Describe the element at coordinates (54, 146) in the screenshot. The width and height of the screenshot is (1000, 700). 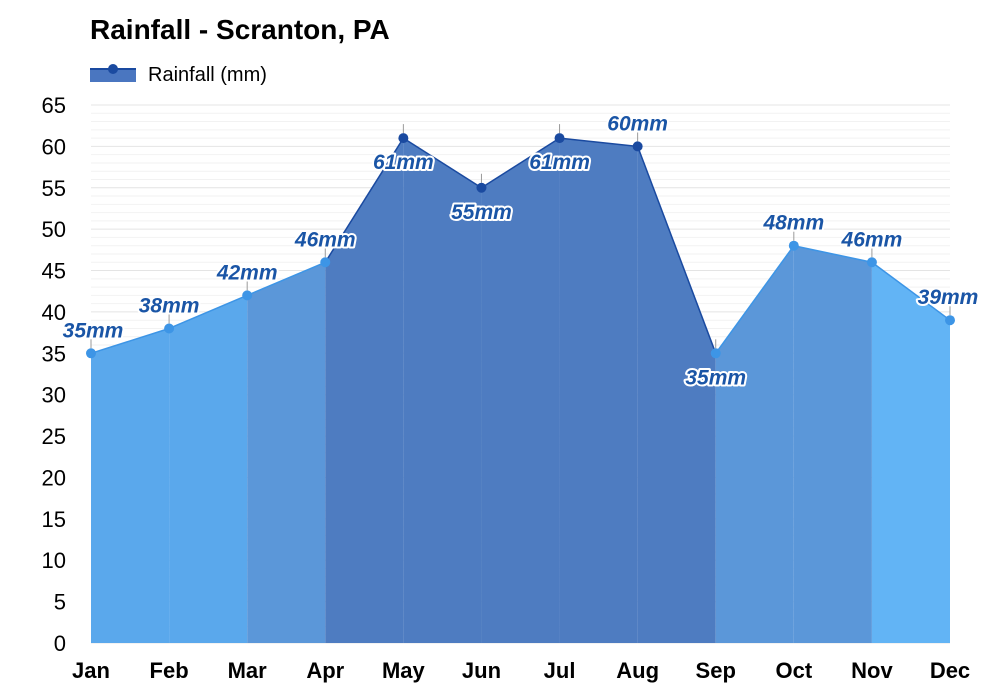
I see `y-tick-label: 60` at that location.